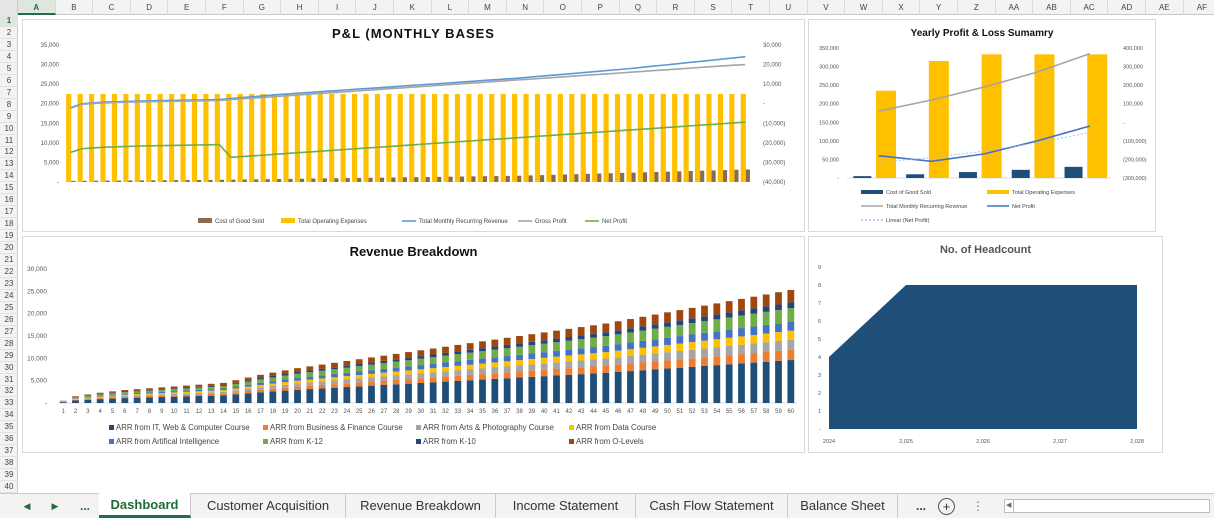  I want to click on tab-cash-flow-statement: Cash Flow Statement, so click(712, 506).